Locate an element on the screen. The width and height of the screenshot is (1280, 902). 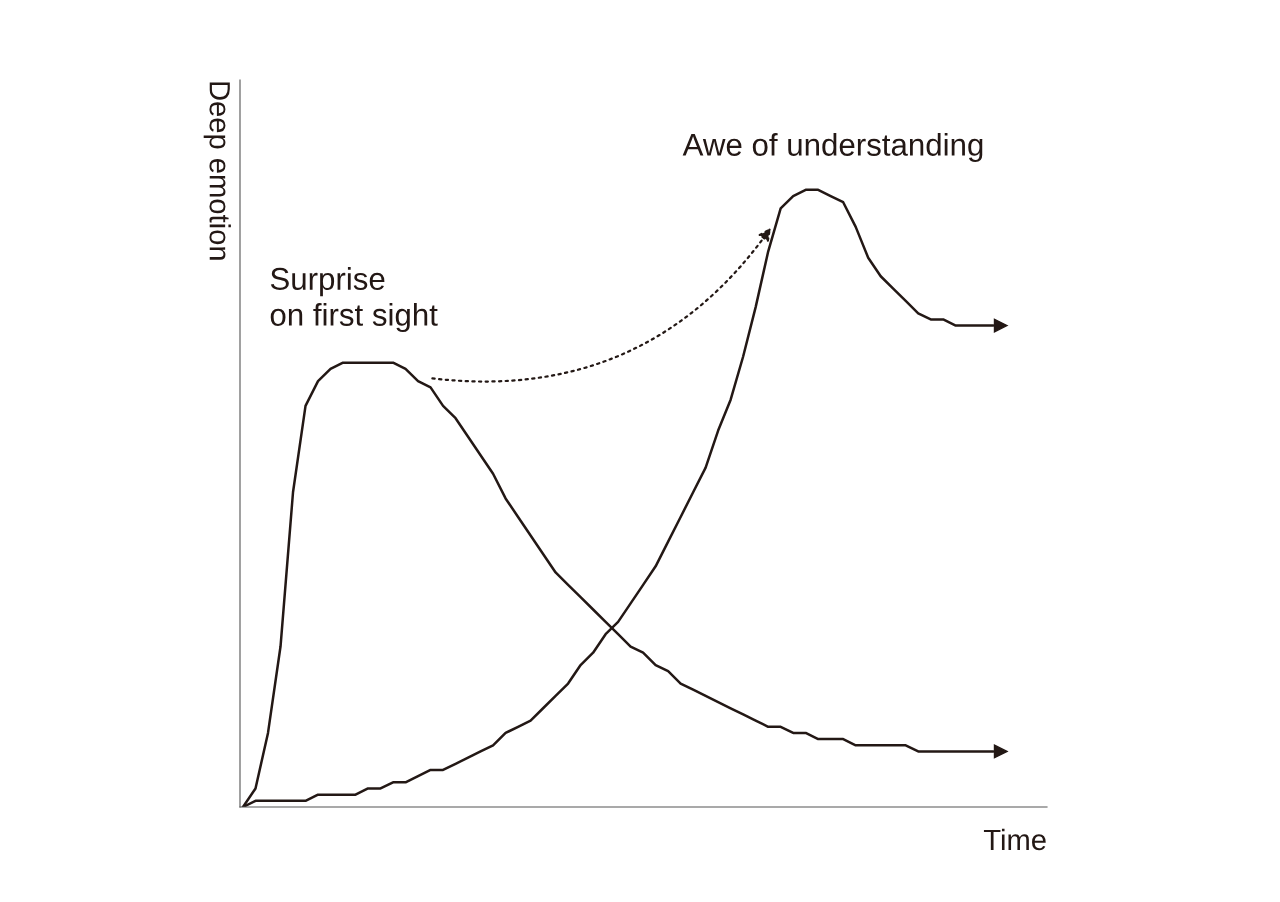
y-axis-title: Deep emotion is located at coordinates (217, 171).